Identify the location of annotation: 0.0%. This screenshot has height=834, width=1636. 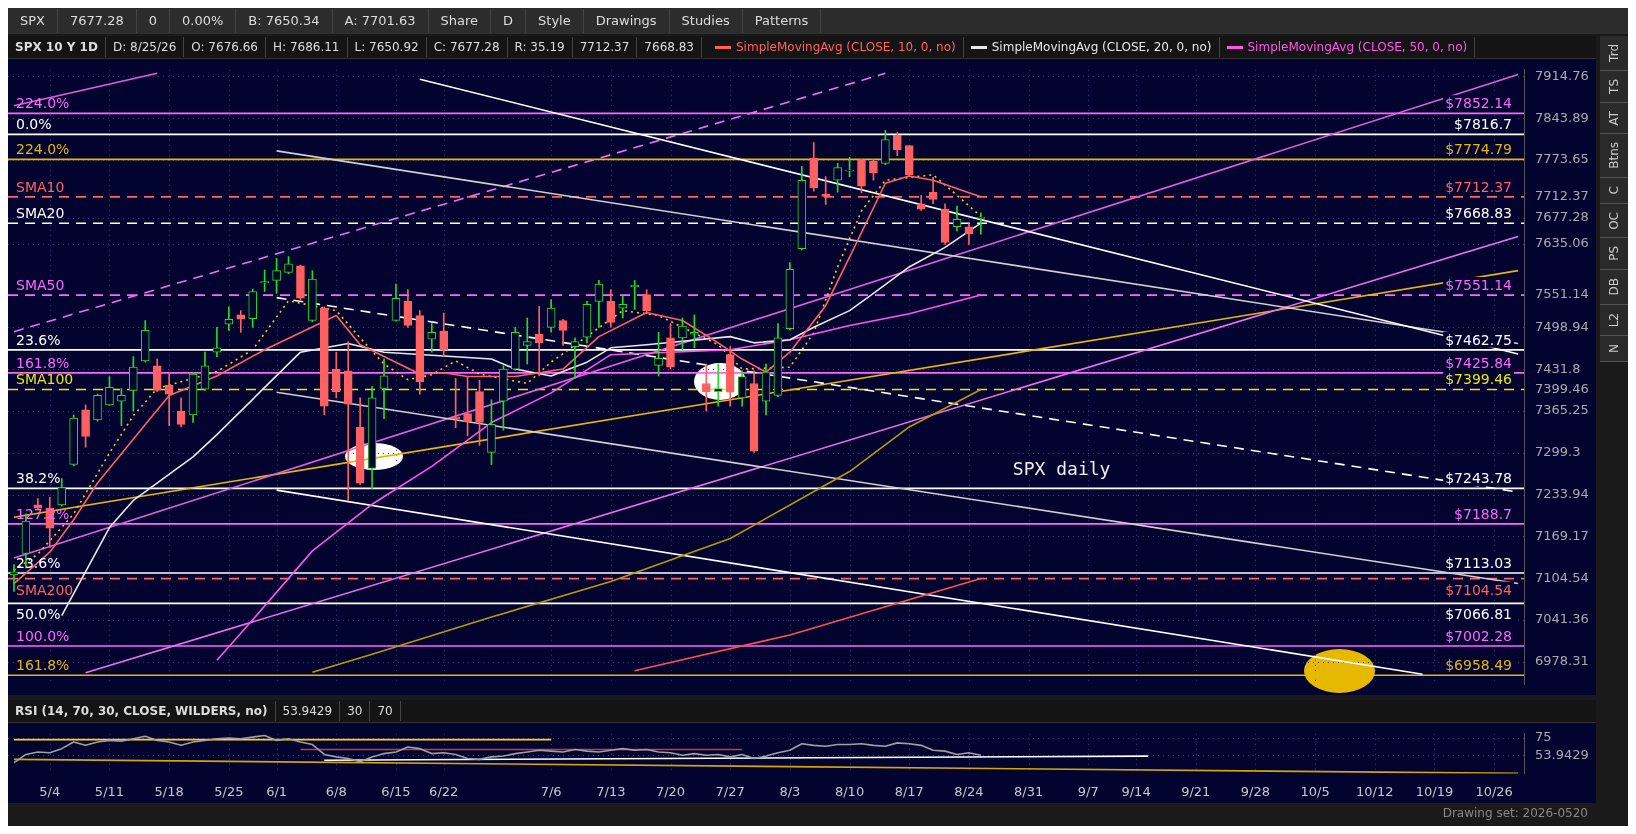
(34, 124).